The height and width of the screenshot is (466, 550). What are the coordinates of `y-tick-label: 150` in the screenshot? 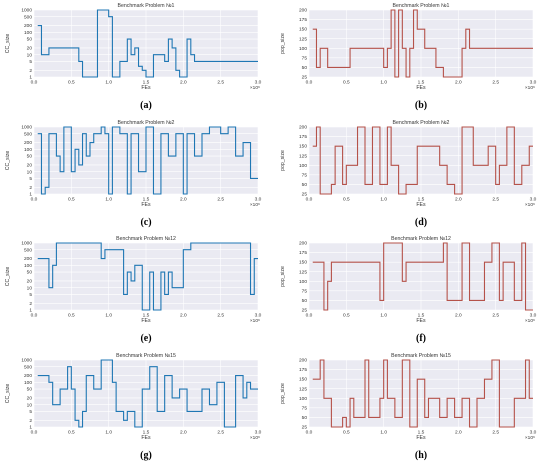 It's located at (303, 263).